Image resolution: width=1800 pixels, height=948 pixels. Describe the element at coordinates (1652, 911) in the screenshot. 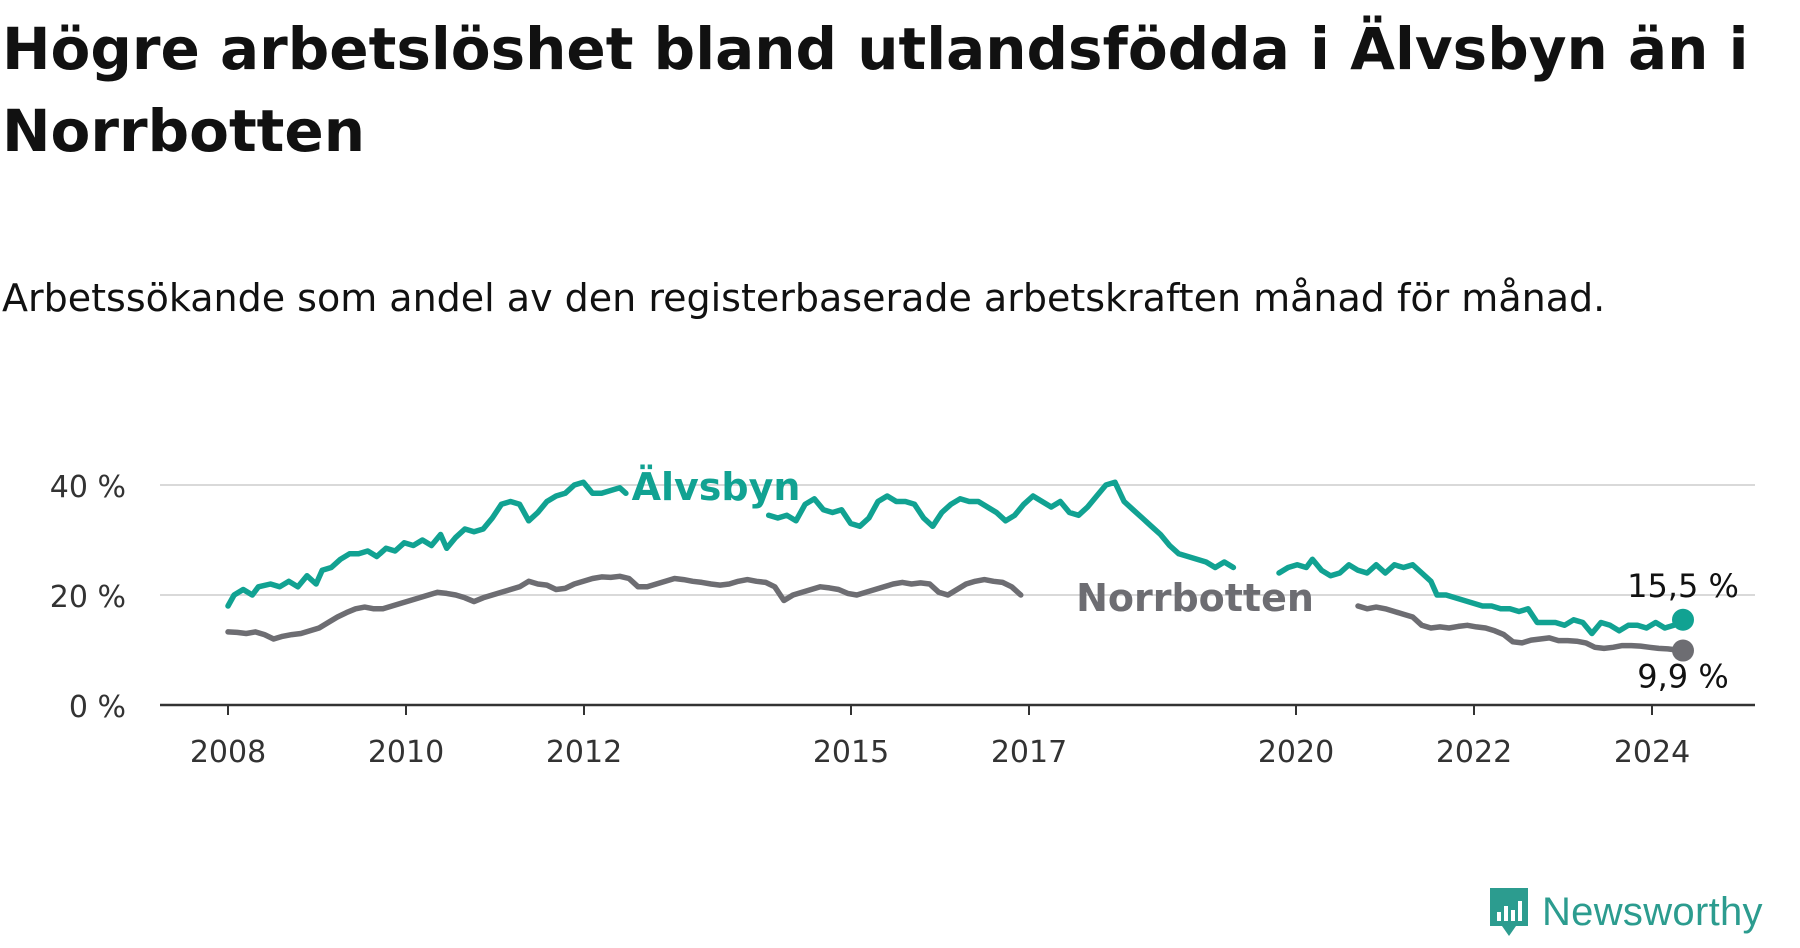

I see `brand-name: Newsworthy` at that location.